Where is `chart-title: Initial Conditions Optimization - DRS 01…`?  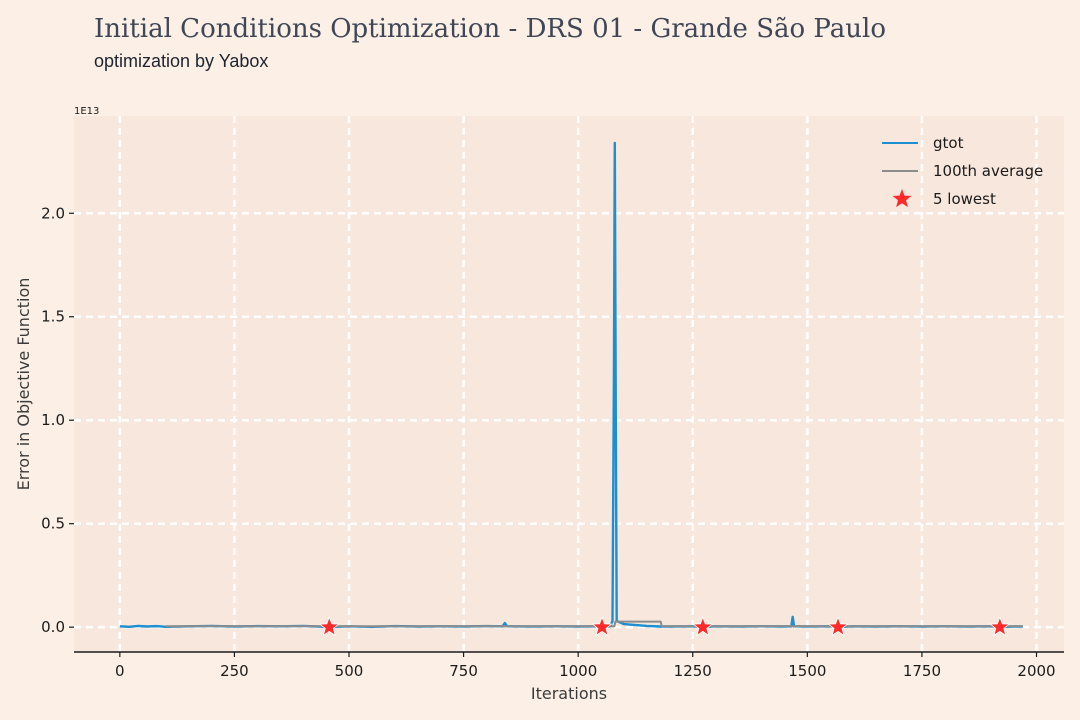 chart-title: Initial Conditions Optimization - DRS 01… is located at coordinates (490, 29).